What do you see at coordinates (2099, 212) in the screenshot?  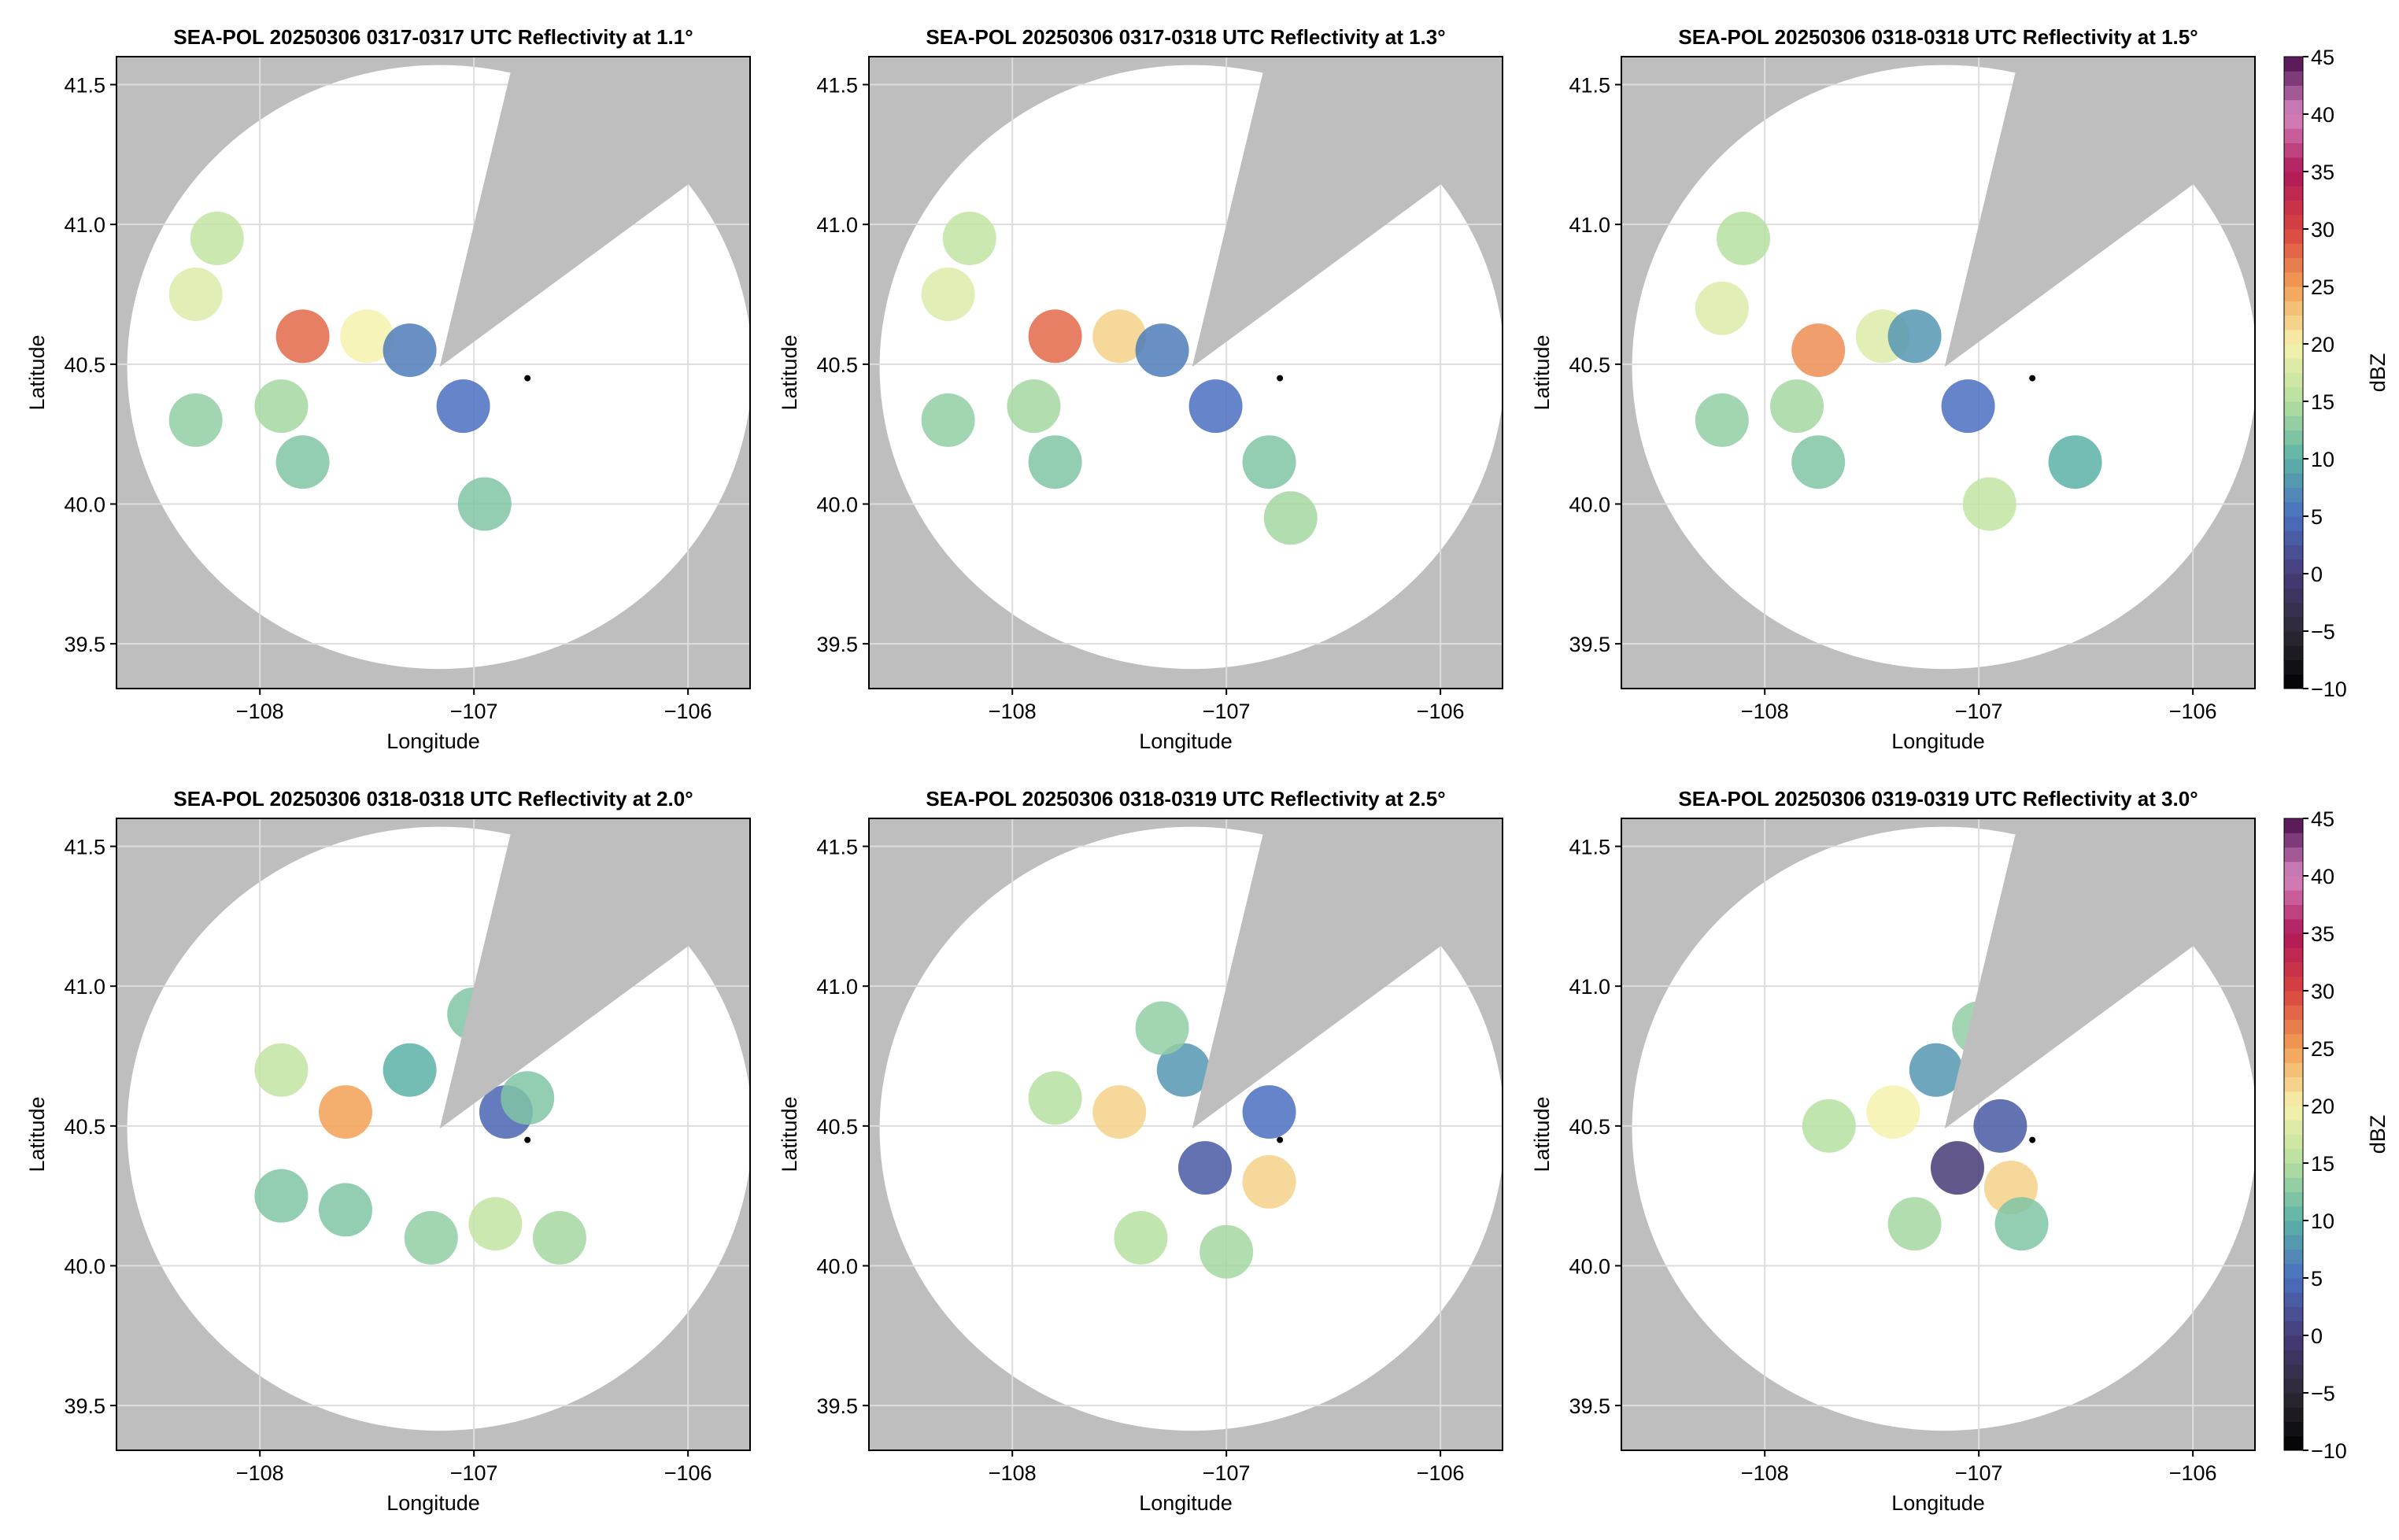 I see `blocked-sector` at bounding box center [2099, 212].